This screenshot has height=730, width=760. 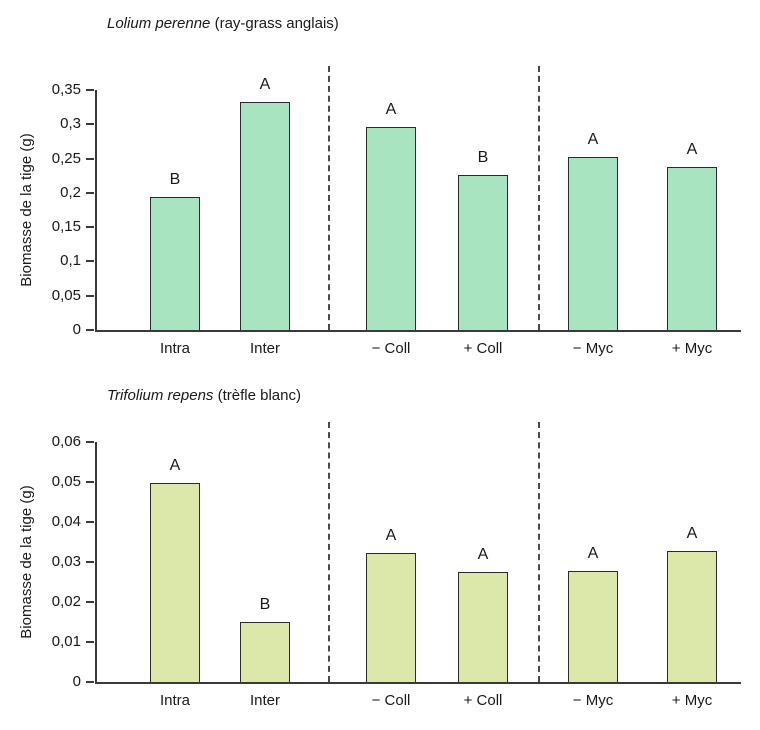 I want to click on species-name-trifolium: Trifolium repens, so click(x=160, y=395).